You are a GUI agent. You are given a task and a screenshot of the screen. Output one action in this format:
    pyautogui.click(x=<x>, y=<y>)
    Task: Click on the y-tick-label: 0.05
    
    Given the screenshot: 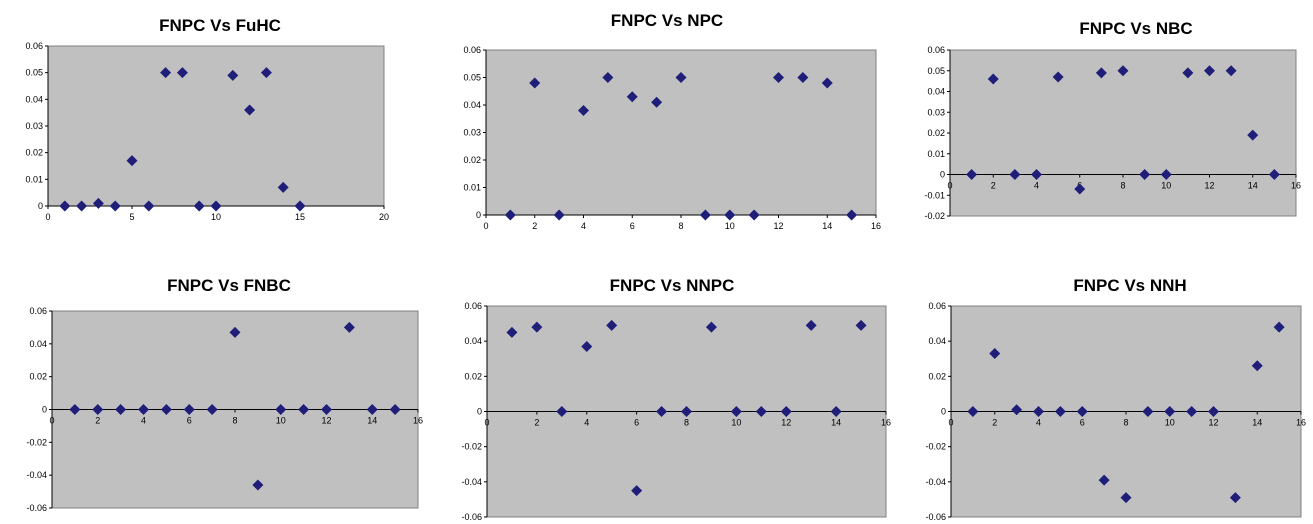 What is the action you would take?
    pyautogui.click(x=34, y=73)
    